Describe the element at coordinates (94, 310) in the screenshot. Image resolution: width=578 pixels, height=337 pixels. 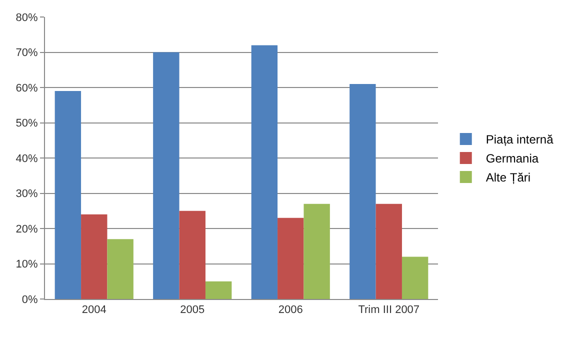
I see `x-tick-label: 2004` at that location.